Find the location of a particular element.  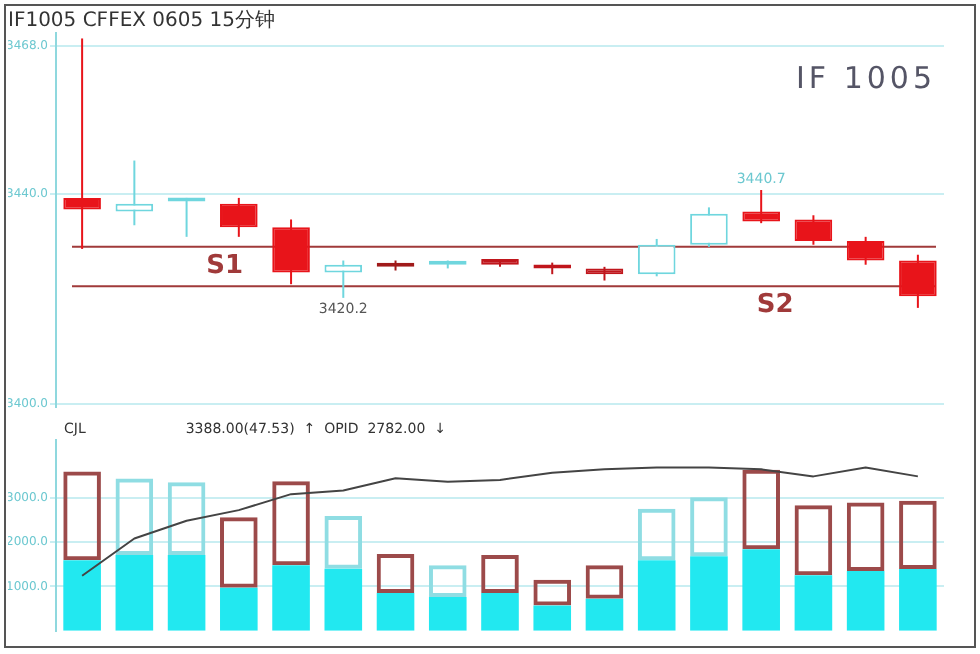

ref-line-label: S1 is located at coordinates (225, 265).